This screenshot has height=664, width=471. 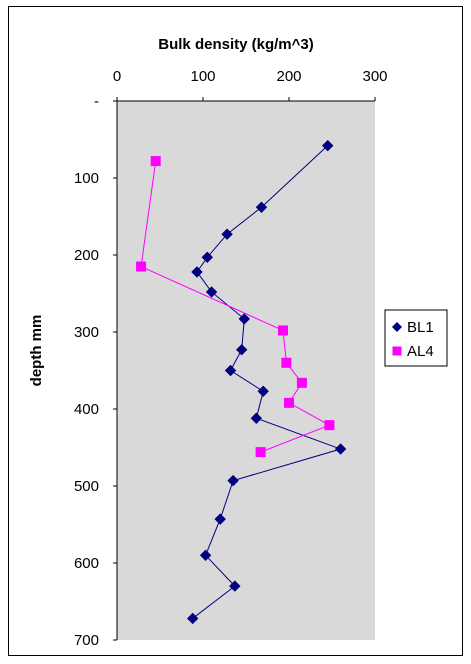 I want to click on y-tick-label: 400, so click(x=86, y=409).